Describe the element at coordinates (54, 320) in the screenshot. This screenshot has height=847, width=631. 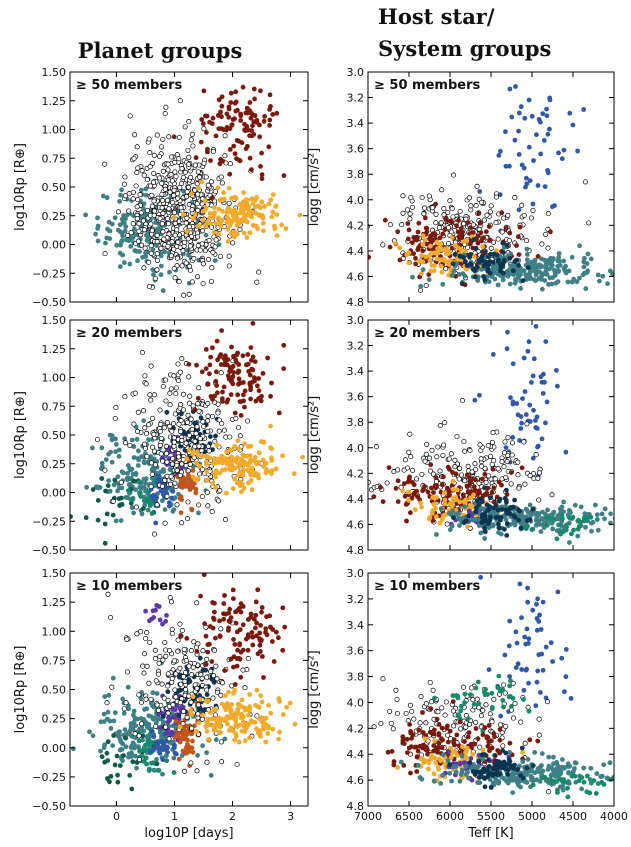
I see `y-tick-label: 1.50` at that location.